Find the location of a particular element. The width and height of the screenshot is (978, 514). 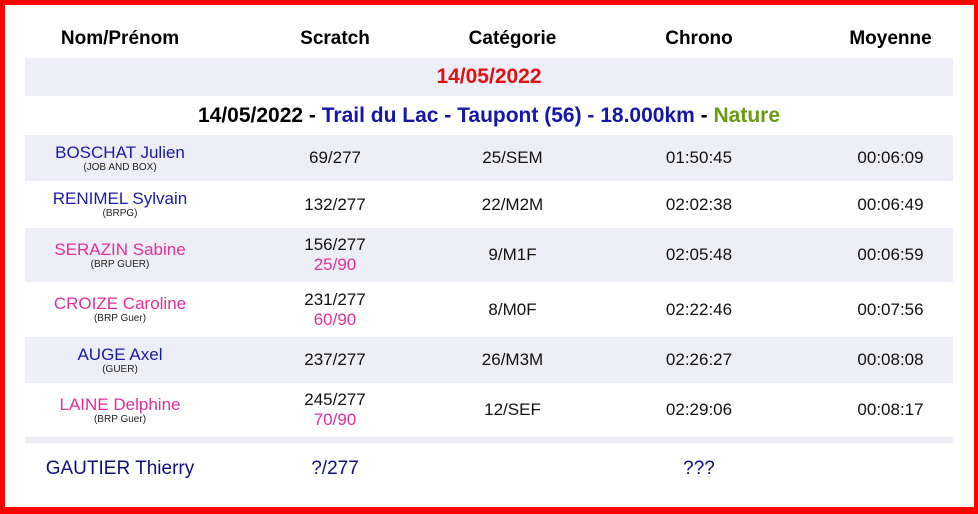

scratch-cell: 237/277 is located at coordinates (335, 360).